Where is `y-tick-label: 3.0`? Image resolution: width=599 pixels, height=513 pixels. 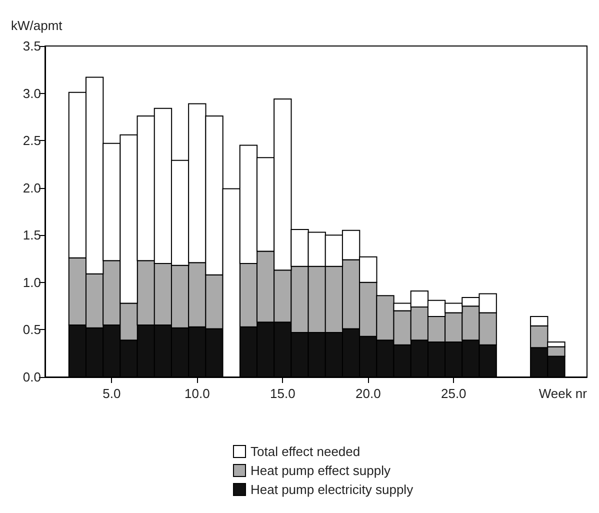
y-tick-label: 3.0 is located at coordinates (31, 93).